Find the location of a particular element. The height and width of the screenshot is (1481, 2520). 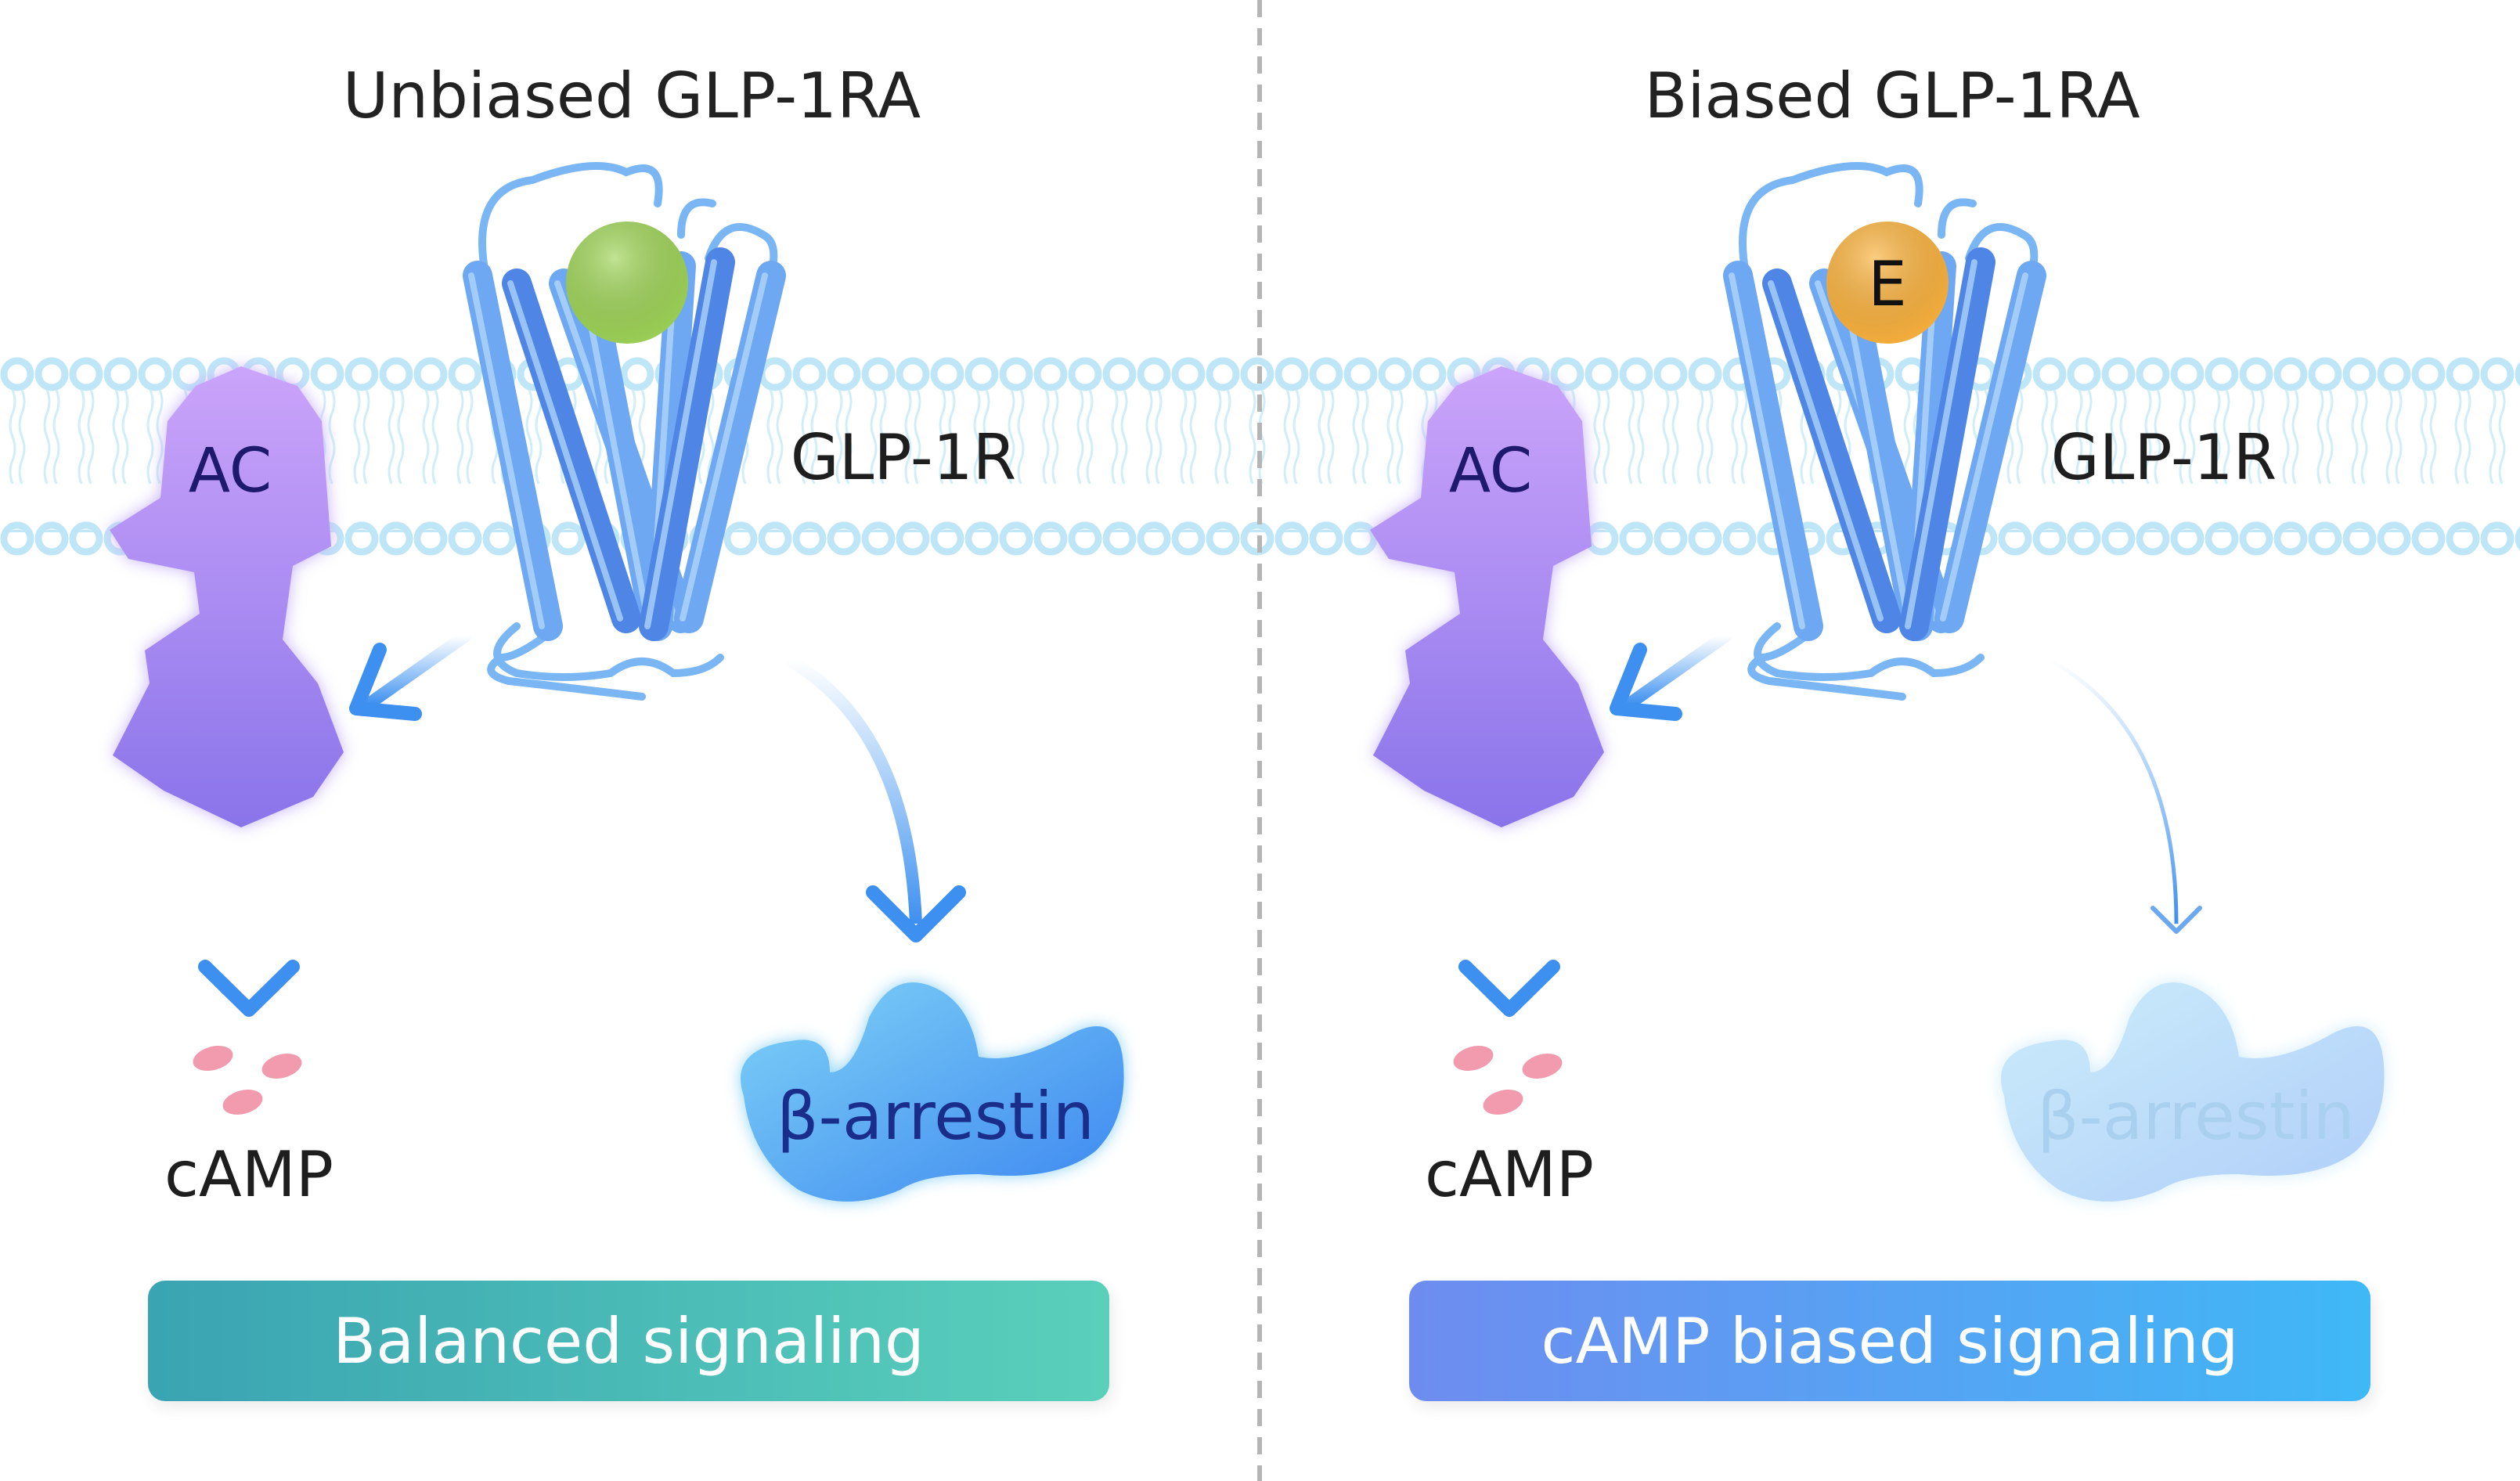

ligand-label: E is located at coordinates (1887, 285).